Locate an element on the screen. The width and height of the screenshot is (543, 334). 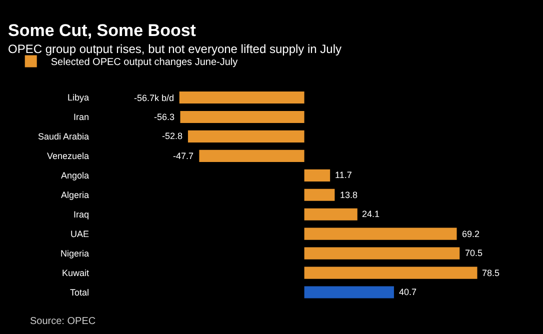
data-label: 69.2 is located at coordinates (471, 234).